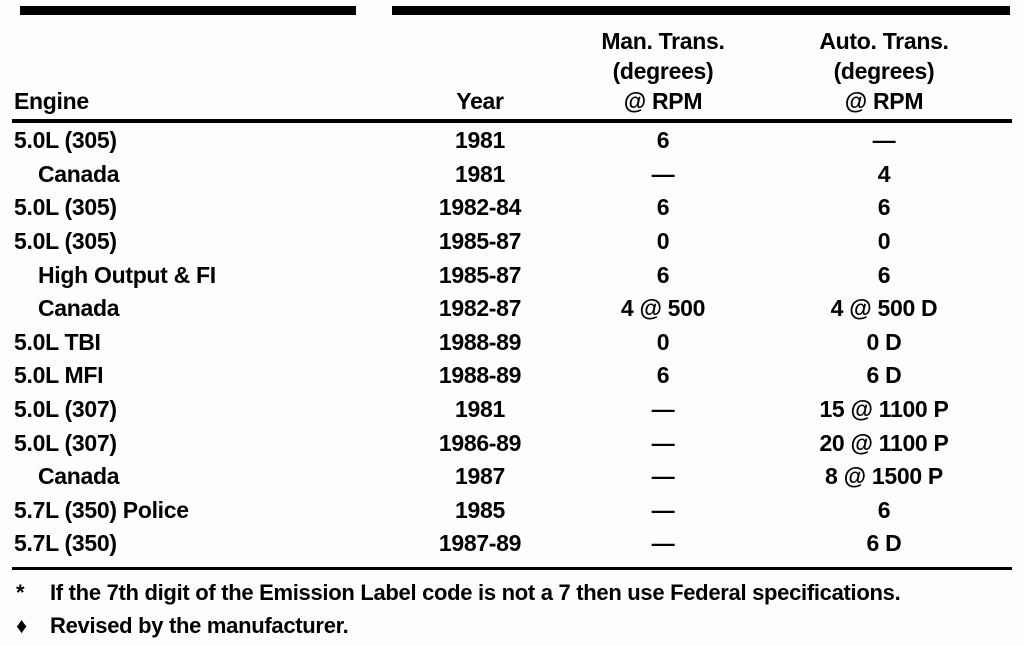 Image resolution: width=1024 pixels, height=646 pixels. I want to click on auto-trans-cell: 0 D, so click(884, 341).